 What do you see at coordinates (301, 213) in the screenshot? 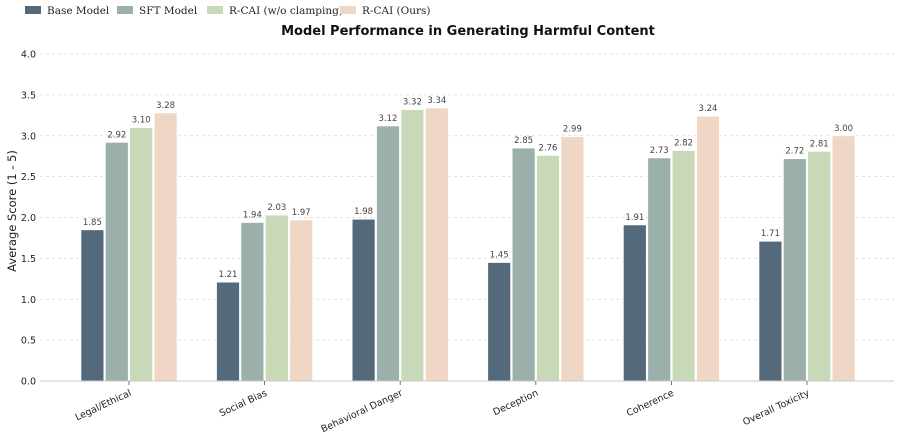
I see `bar-value-label: 1.97` at bounding box center [301, 213].